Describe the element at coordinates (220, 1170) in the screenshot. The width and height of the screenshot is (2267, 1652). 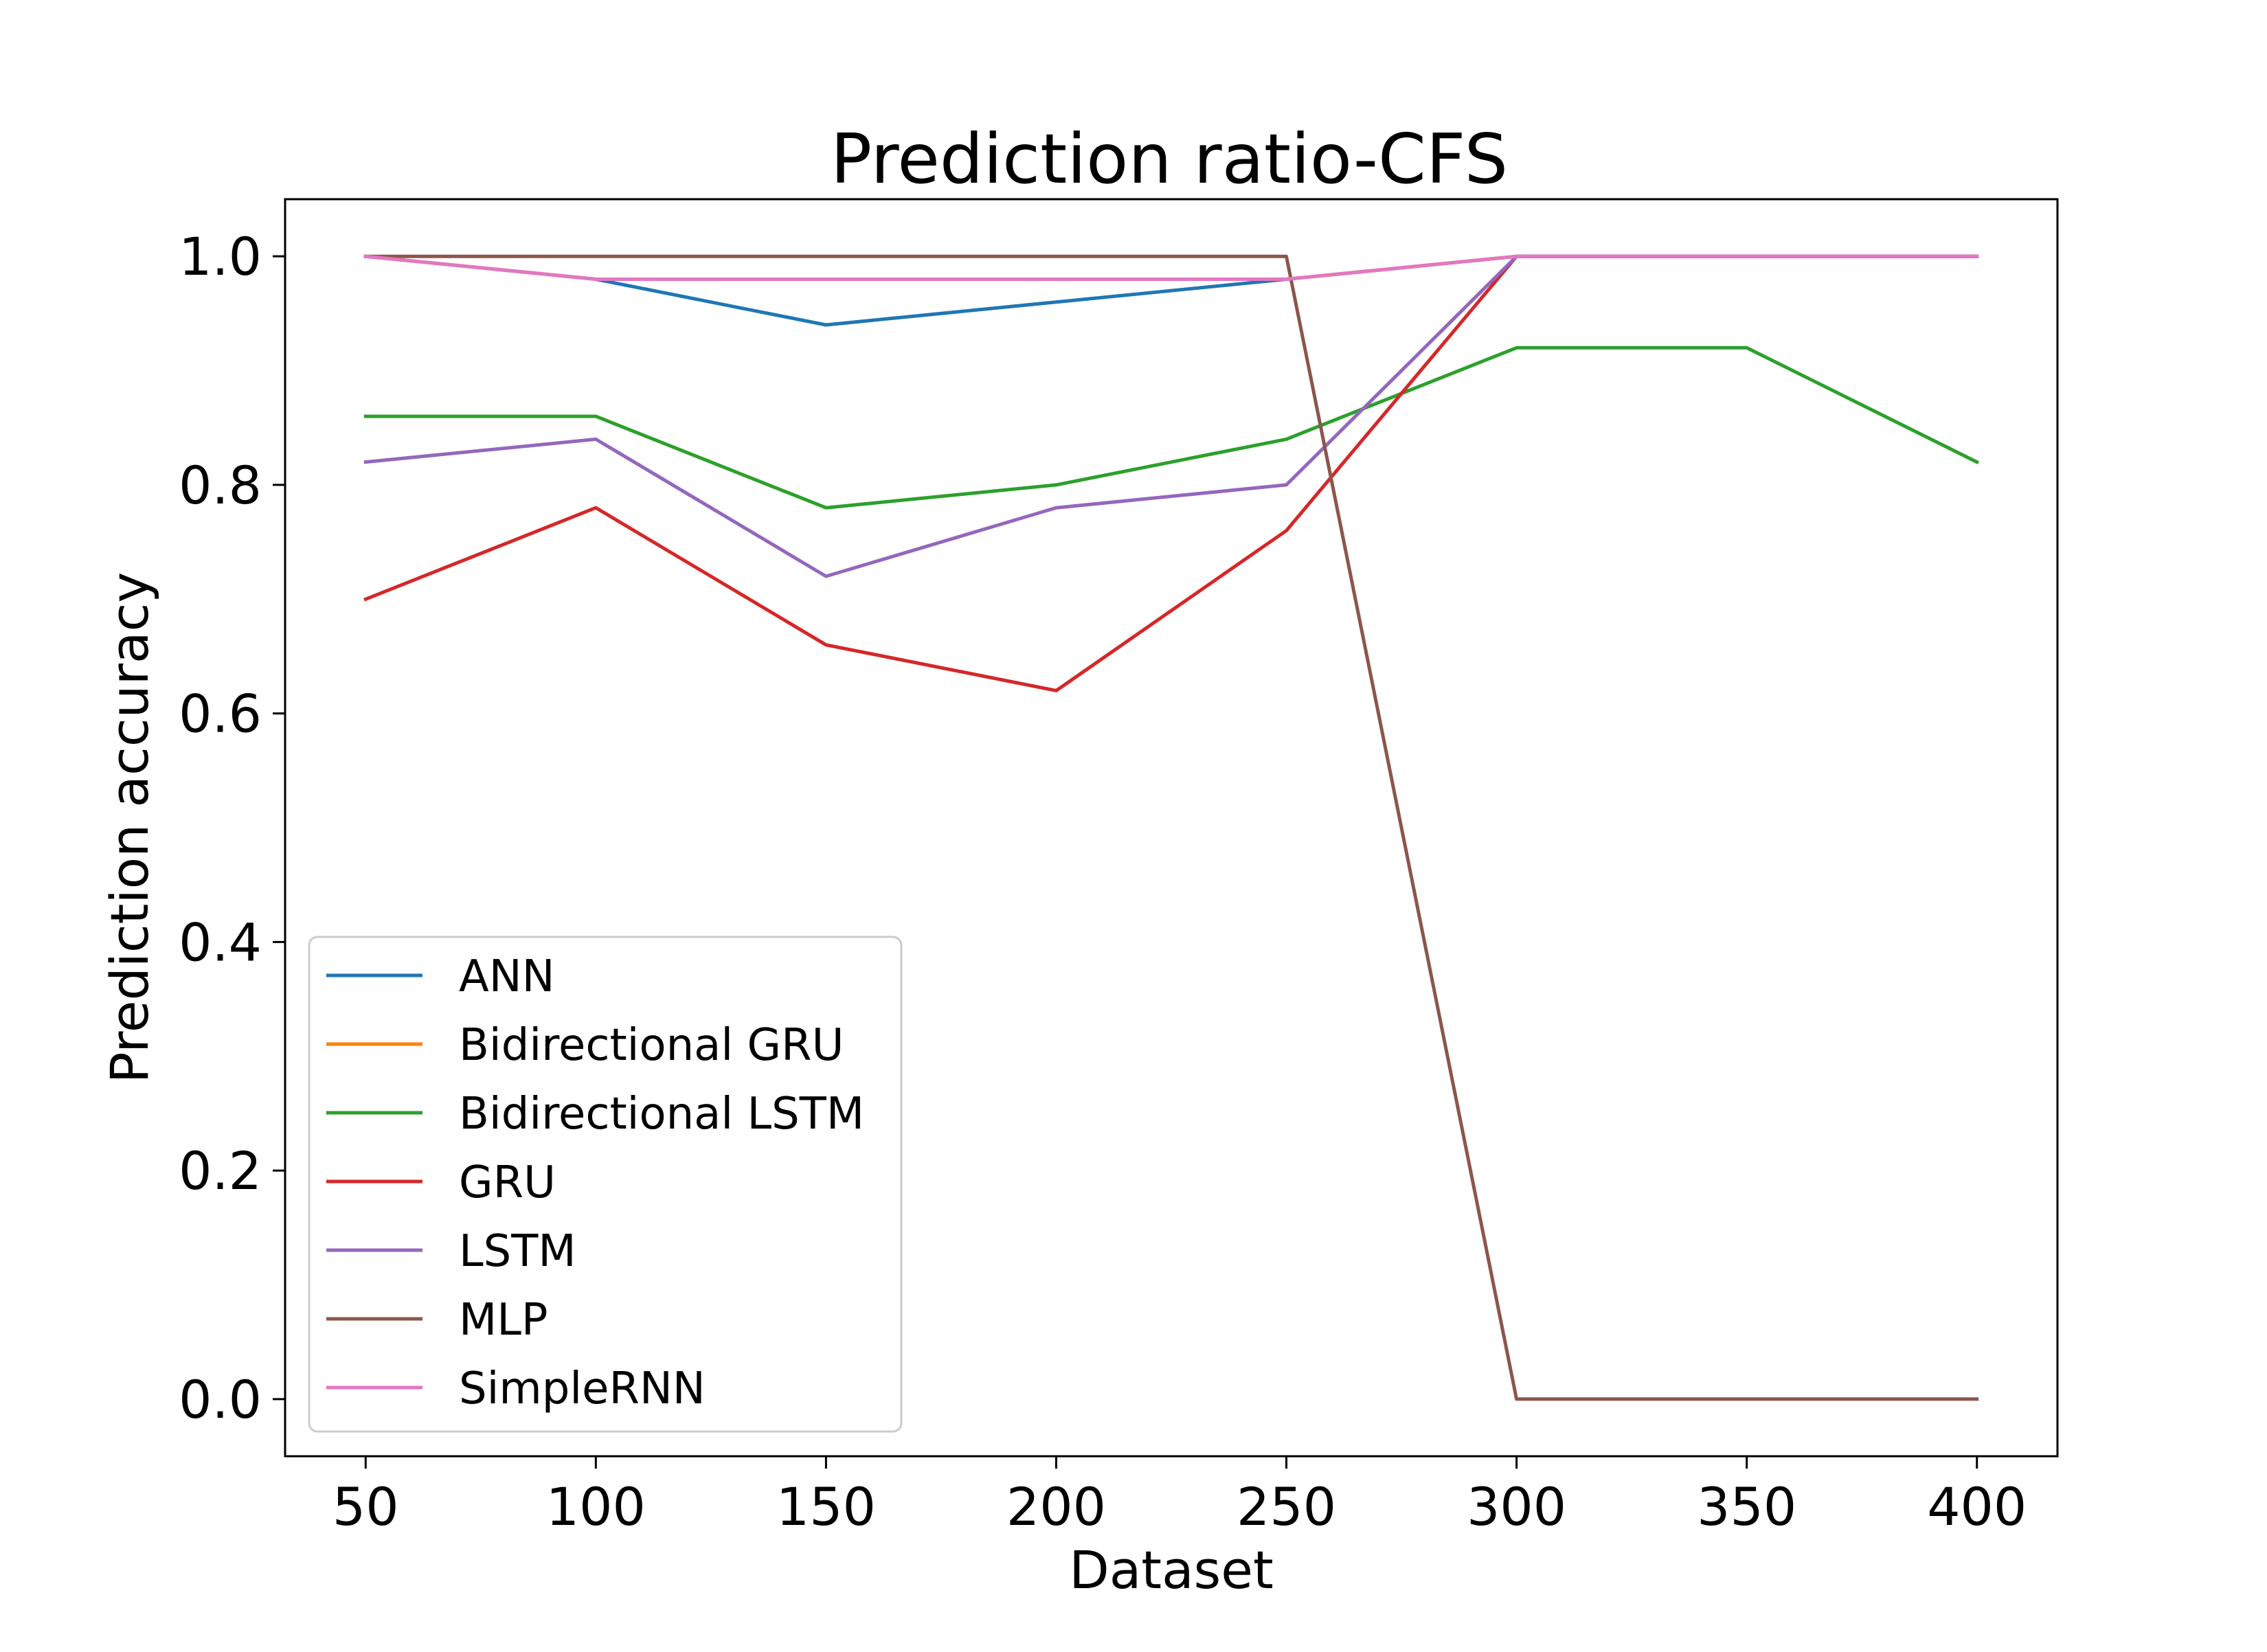
I see `y-tick-label: 0.2` at that location.